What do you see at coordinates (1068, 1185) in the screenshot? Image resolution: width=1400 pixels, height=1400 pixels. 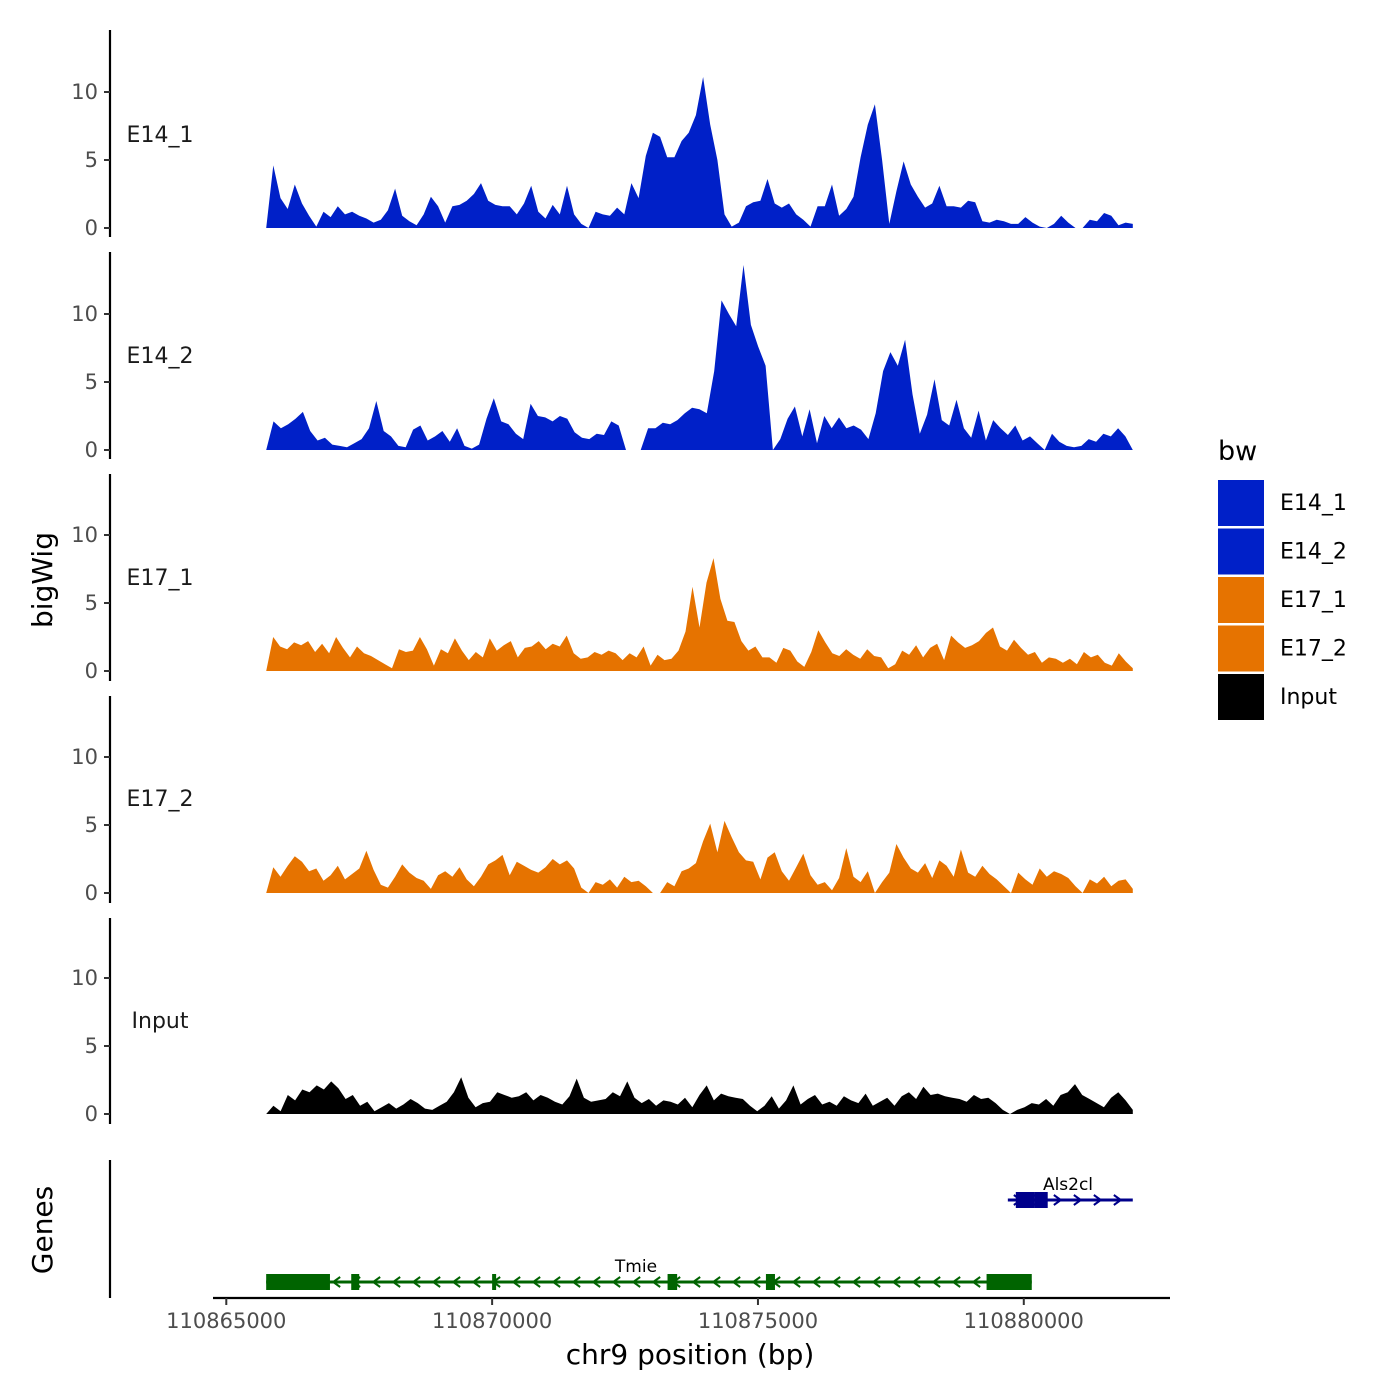 I see `gene-label: Als2cl` at bounding box center [1068, 1185].